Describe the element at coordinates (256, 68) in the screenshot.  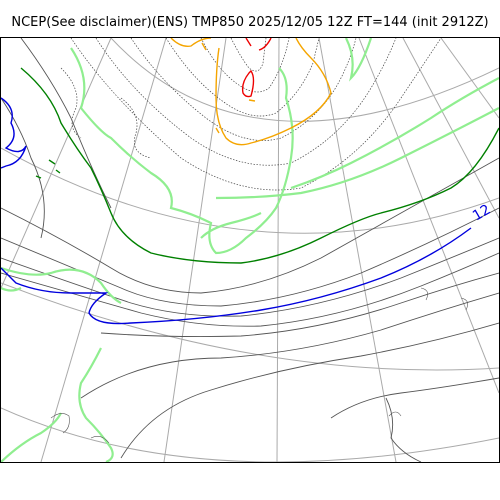
I see `red-contour` at that location.